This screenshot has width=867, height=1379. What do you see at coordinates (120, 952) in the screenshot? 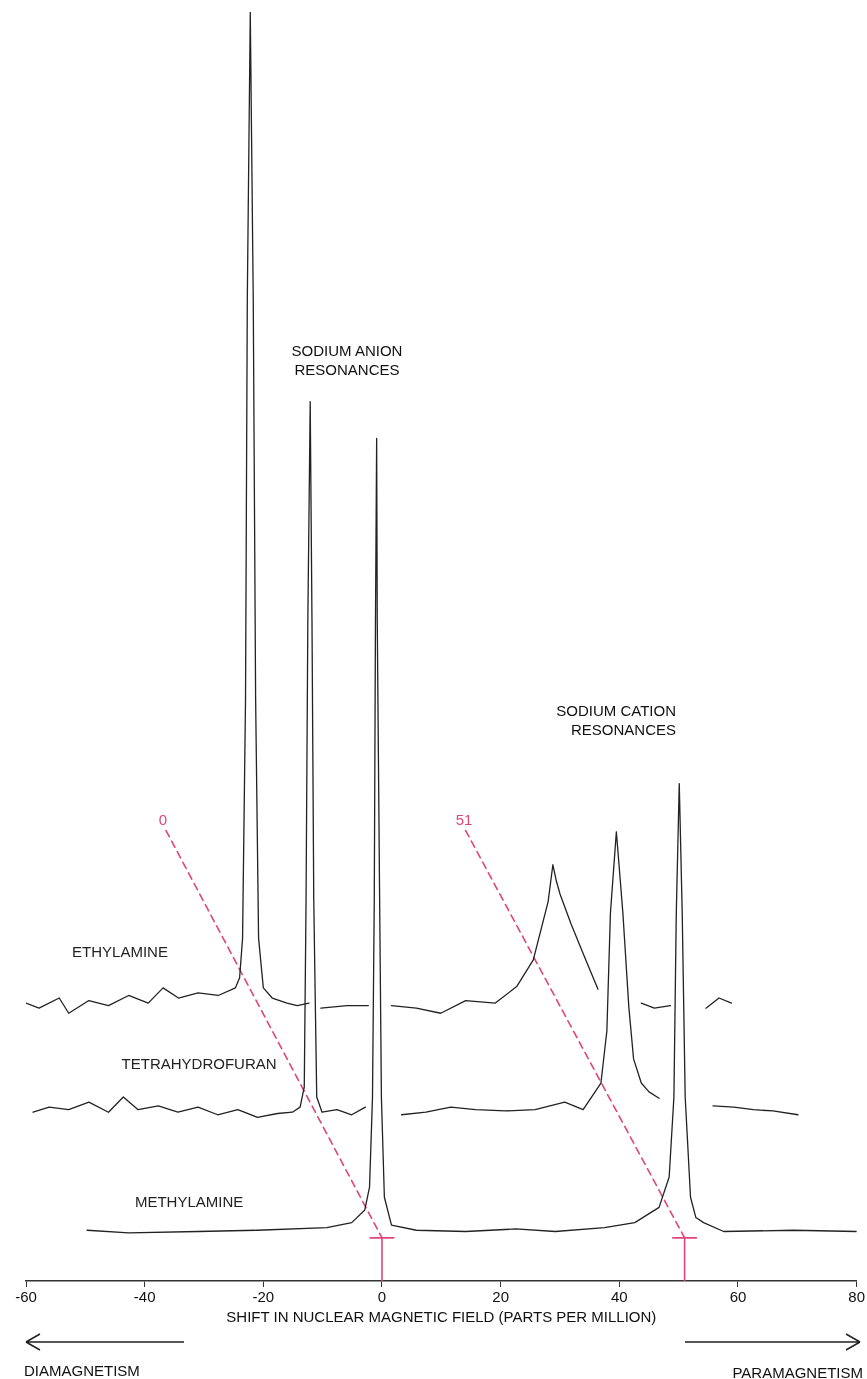
I see `series-label: ETHYLAMINE` at bounding box center [120, 952].